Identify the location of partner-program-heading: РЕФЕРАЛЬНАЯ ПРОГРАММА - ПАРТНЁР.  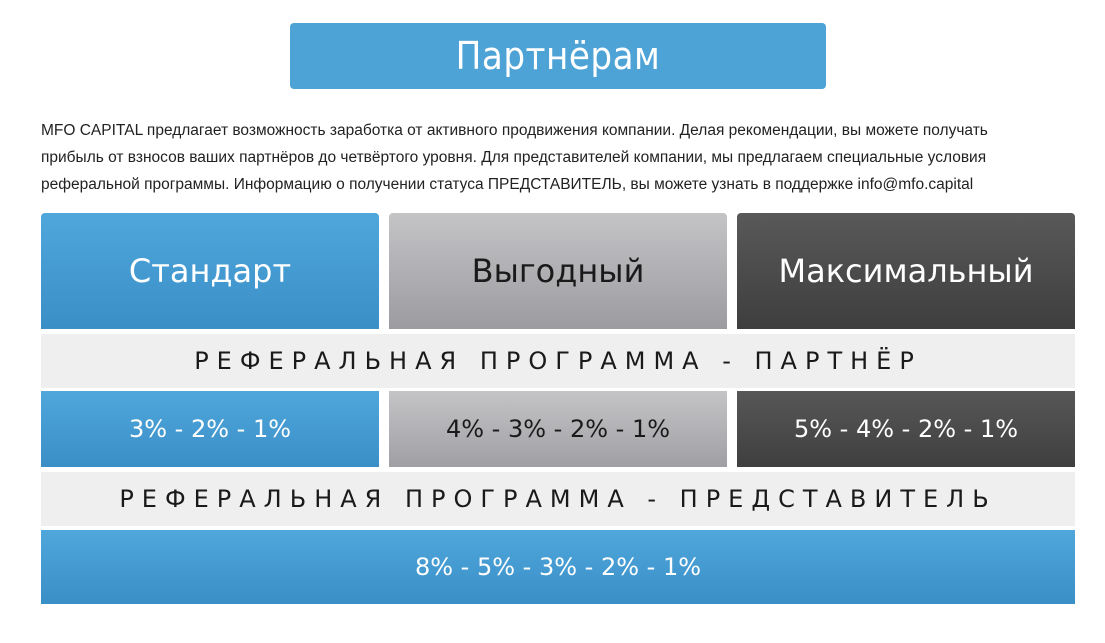
(558, 361).